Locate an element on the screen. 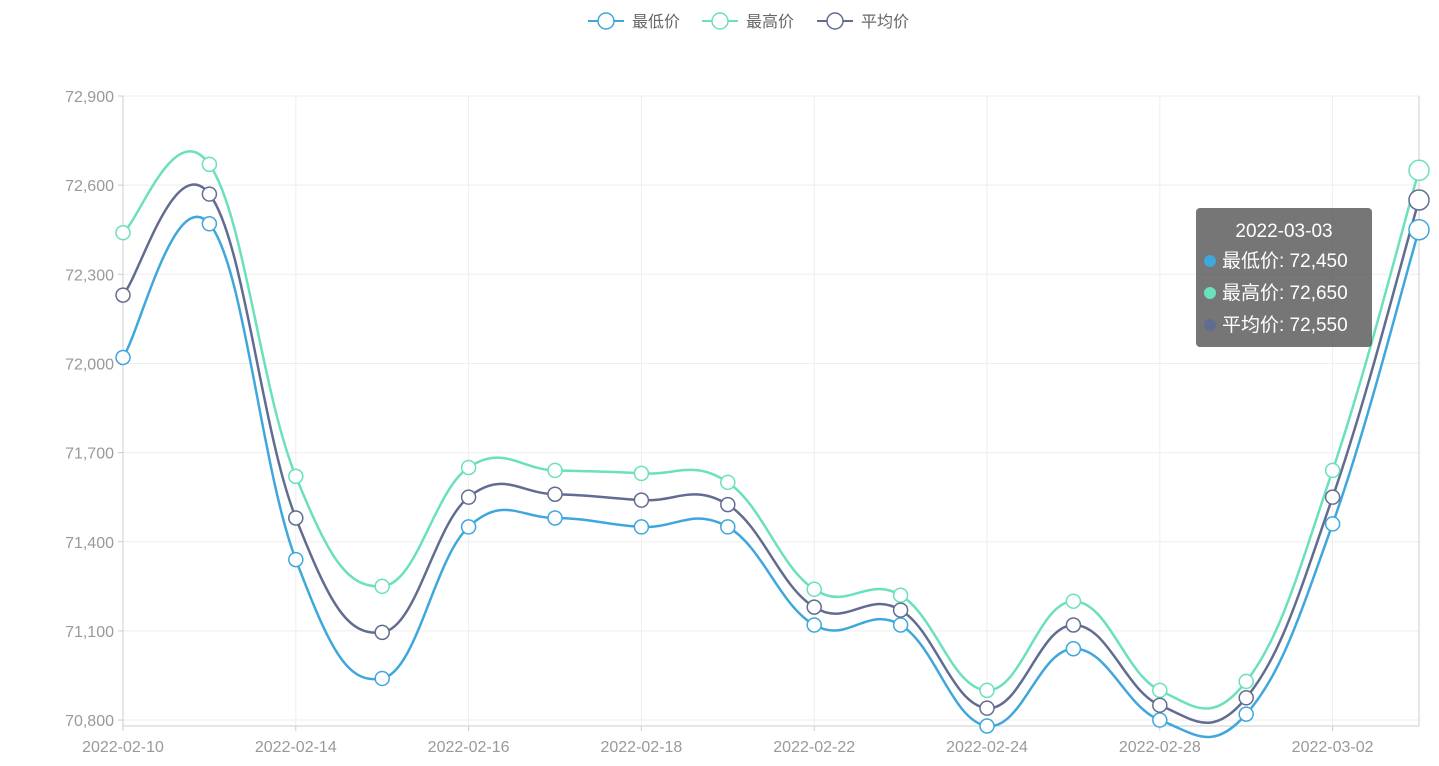 The width and height of the screenshot is (1439, 766). legend-item-avg: 平均价 is located at coordinates (863, 21).